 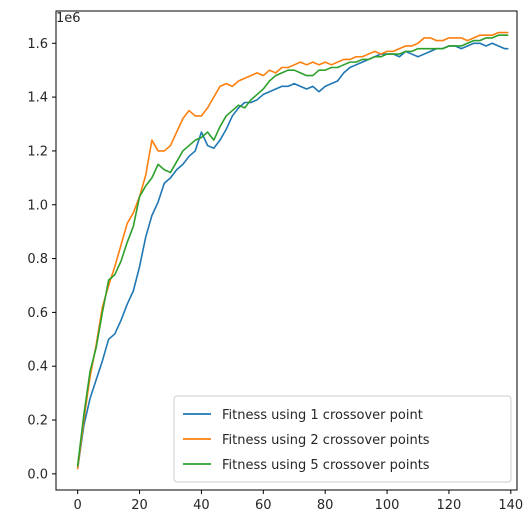 I want to click on x-tick-label: 100, so click(x=387, y=505).